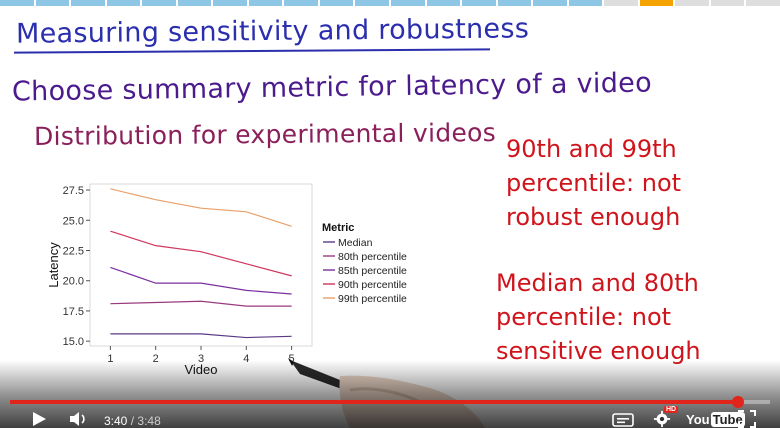 This screenshot has height=428, width=780. What do you see at coordinates (591, 149) in the screenshot?
I see `note-line: 90th and 99th` at bounding box center [591, 149].